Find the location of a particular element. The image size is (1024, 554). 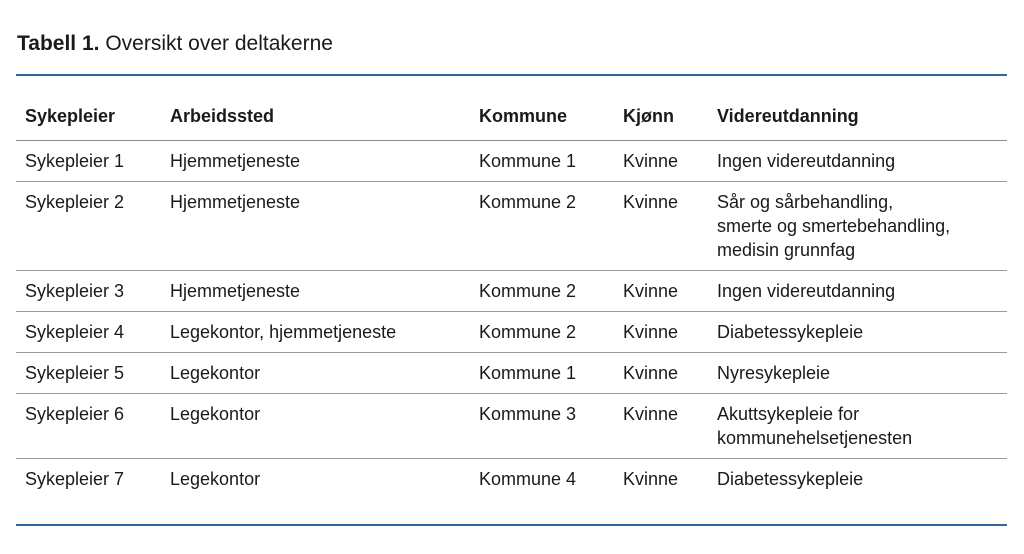

cell-kommune: Kommune 4 is located at coordinates (528, 478).